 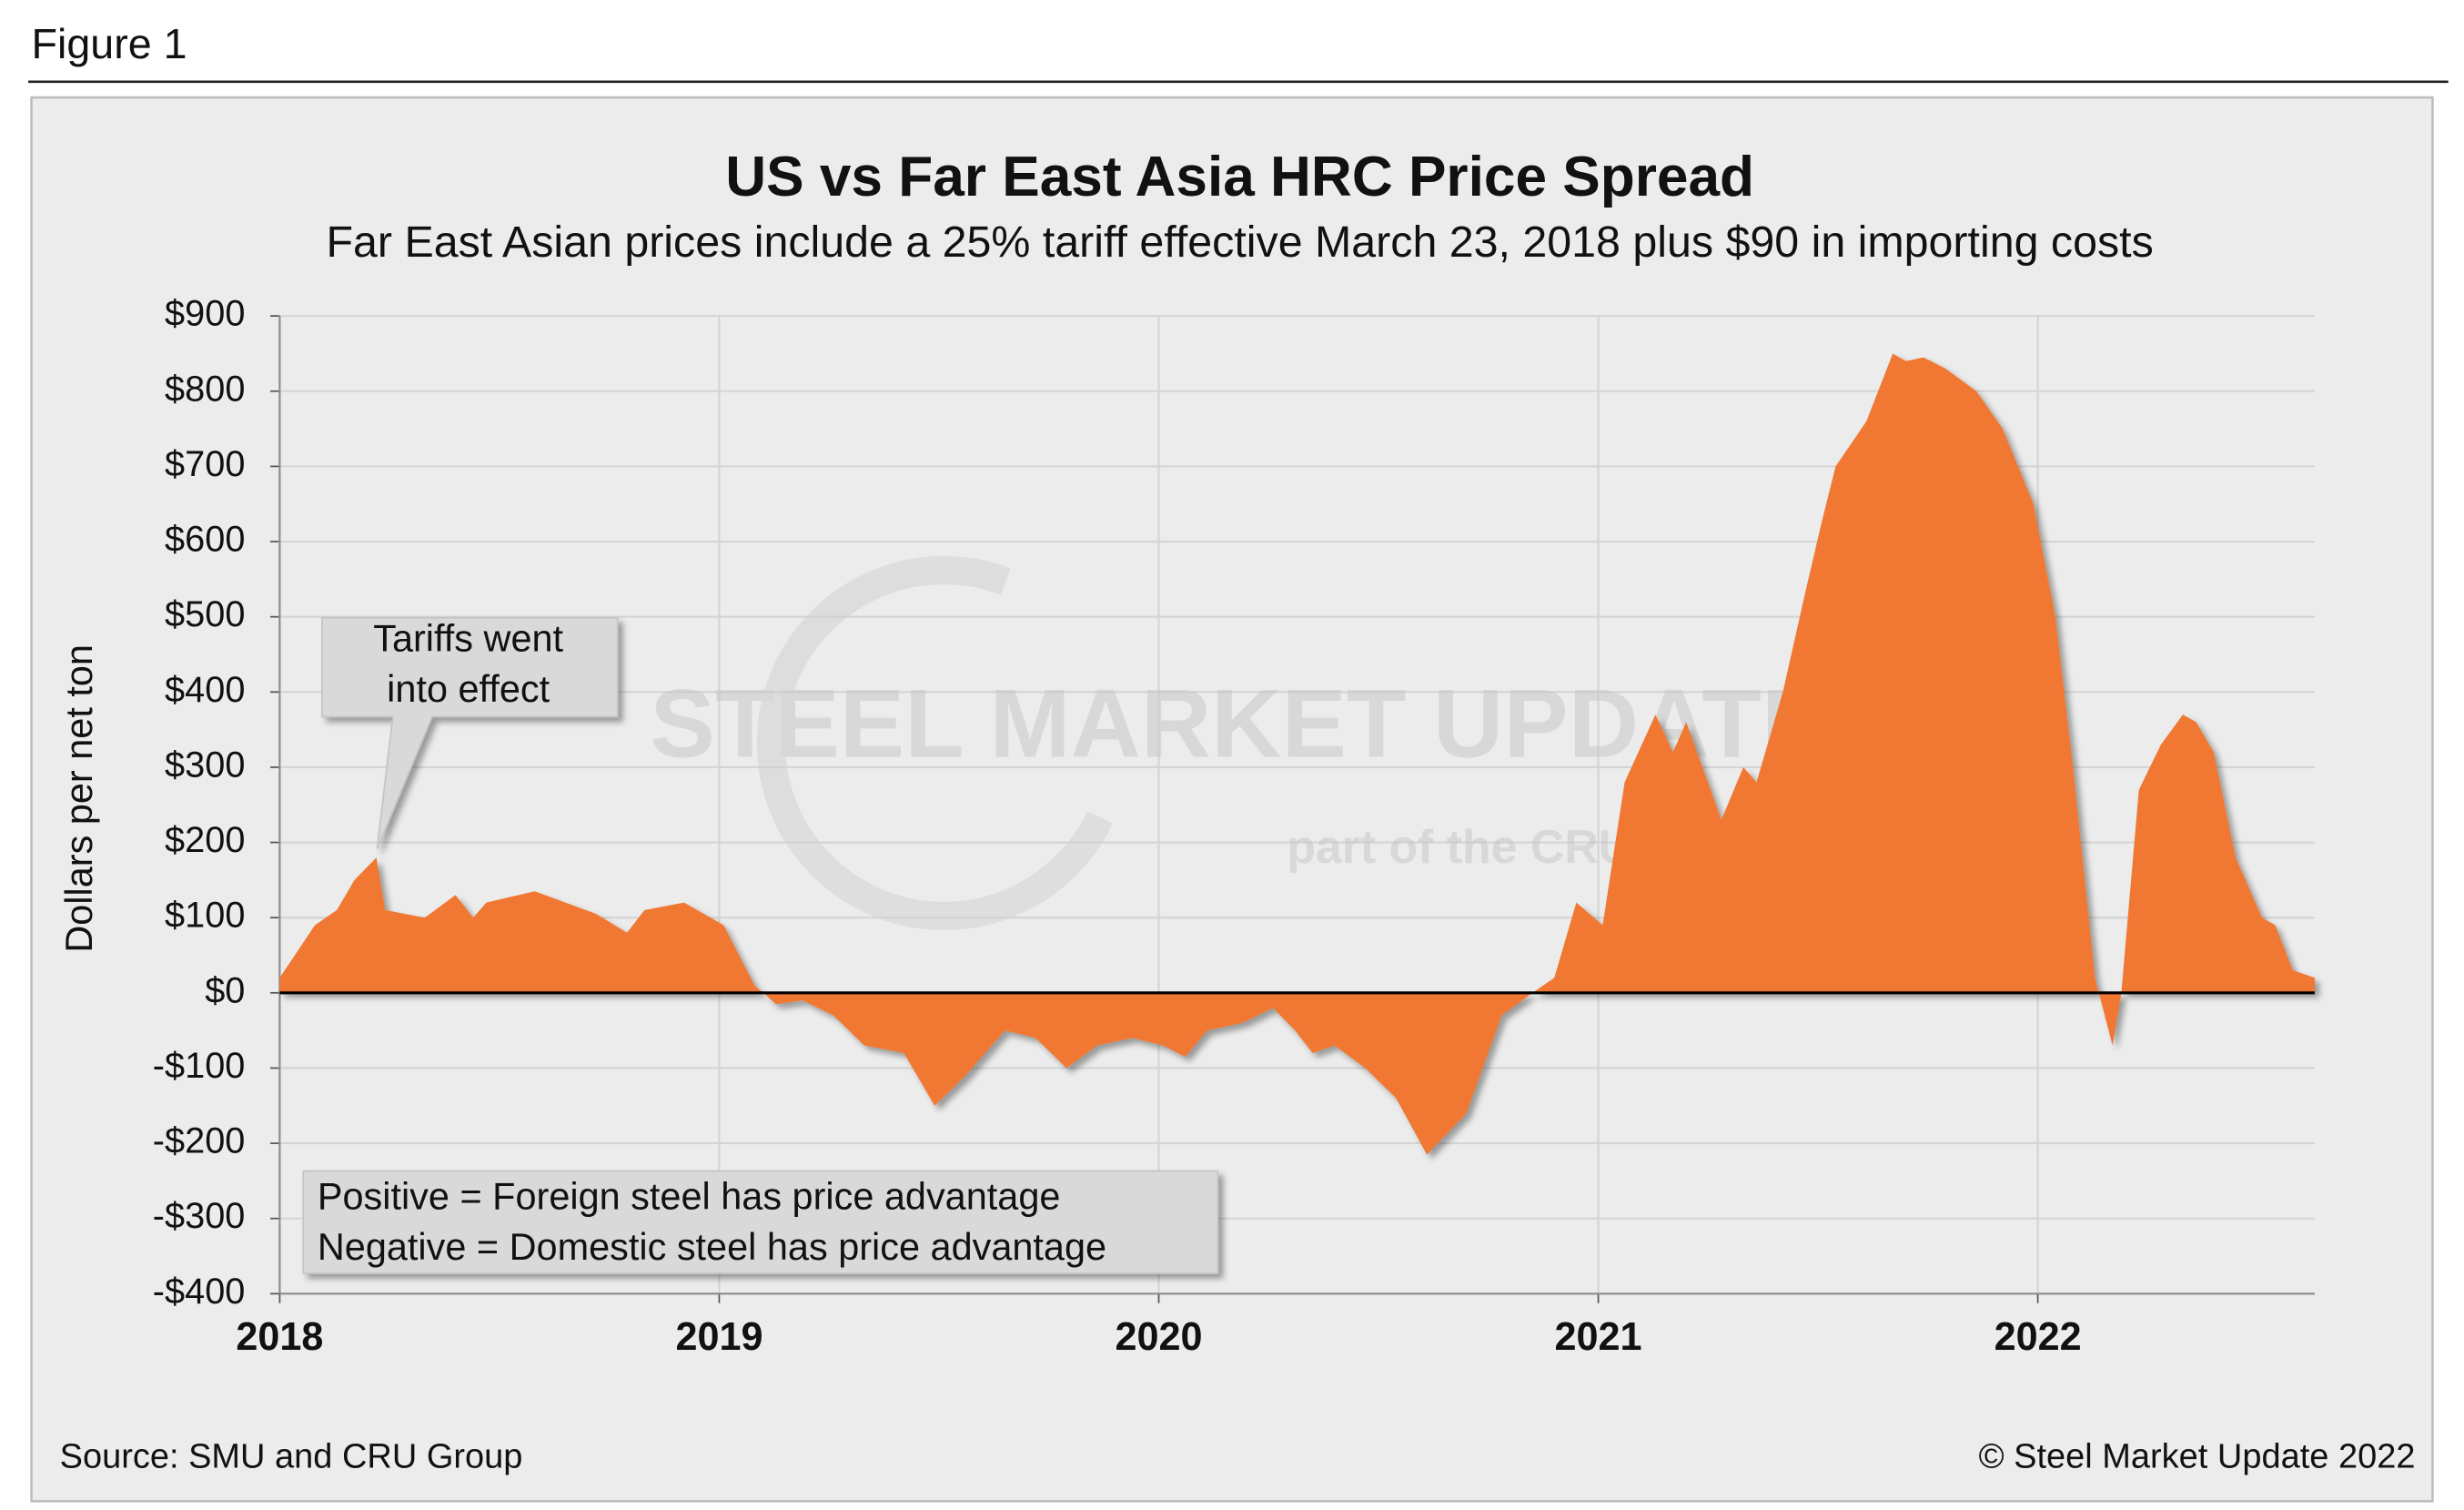 I want to click on y-tick-label: $0, so click(x=225, y=990).